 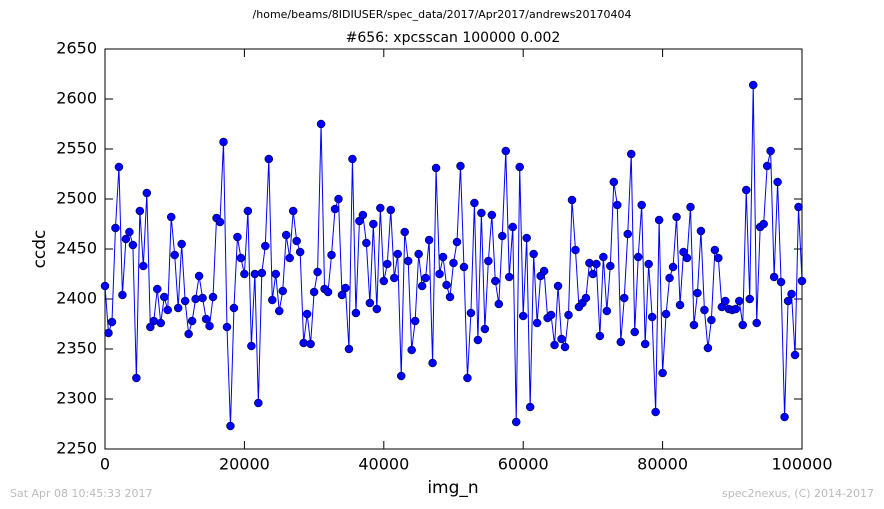 What do you see at coordinates (523, 464) in the screenshot?
I see `x-tick-label: 60000` at bounding box center [523, 464].